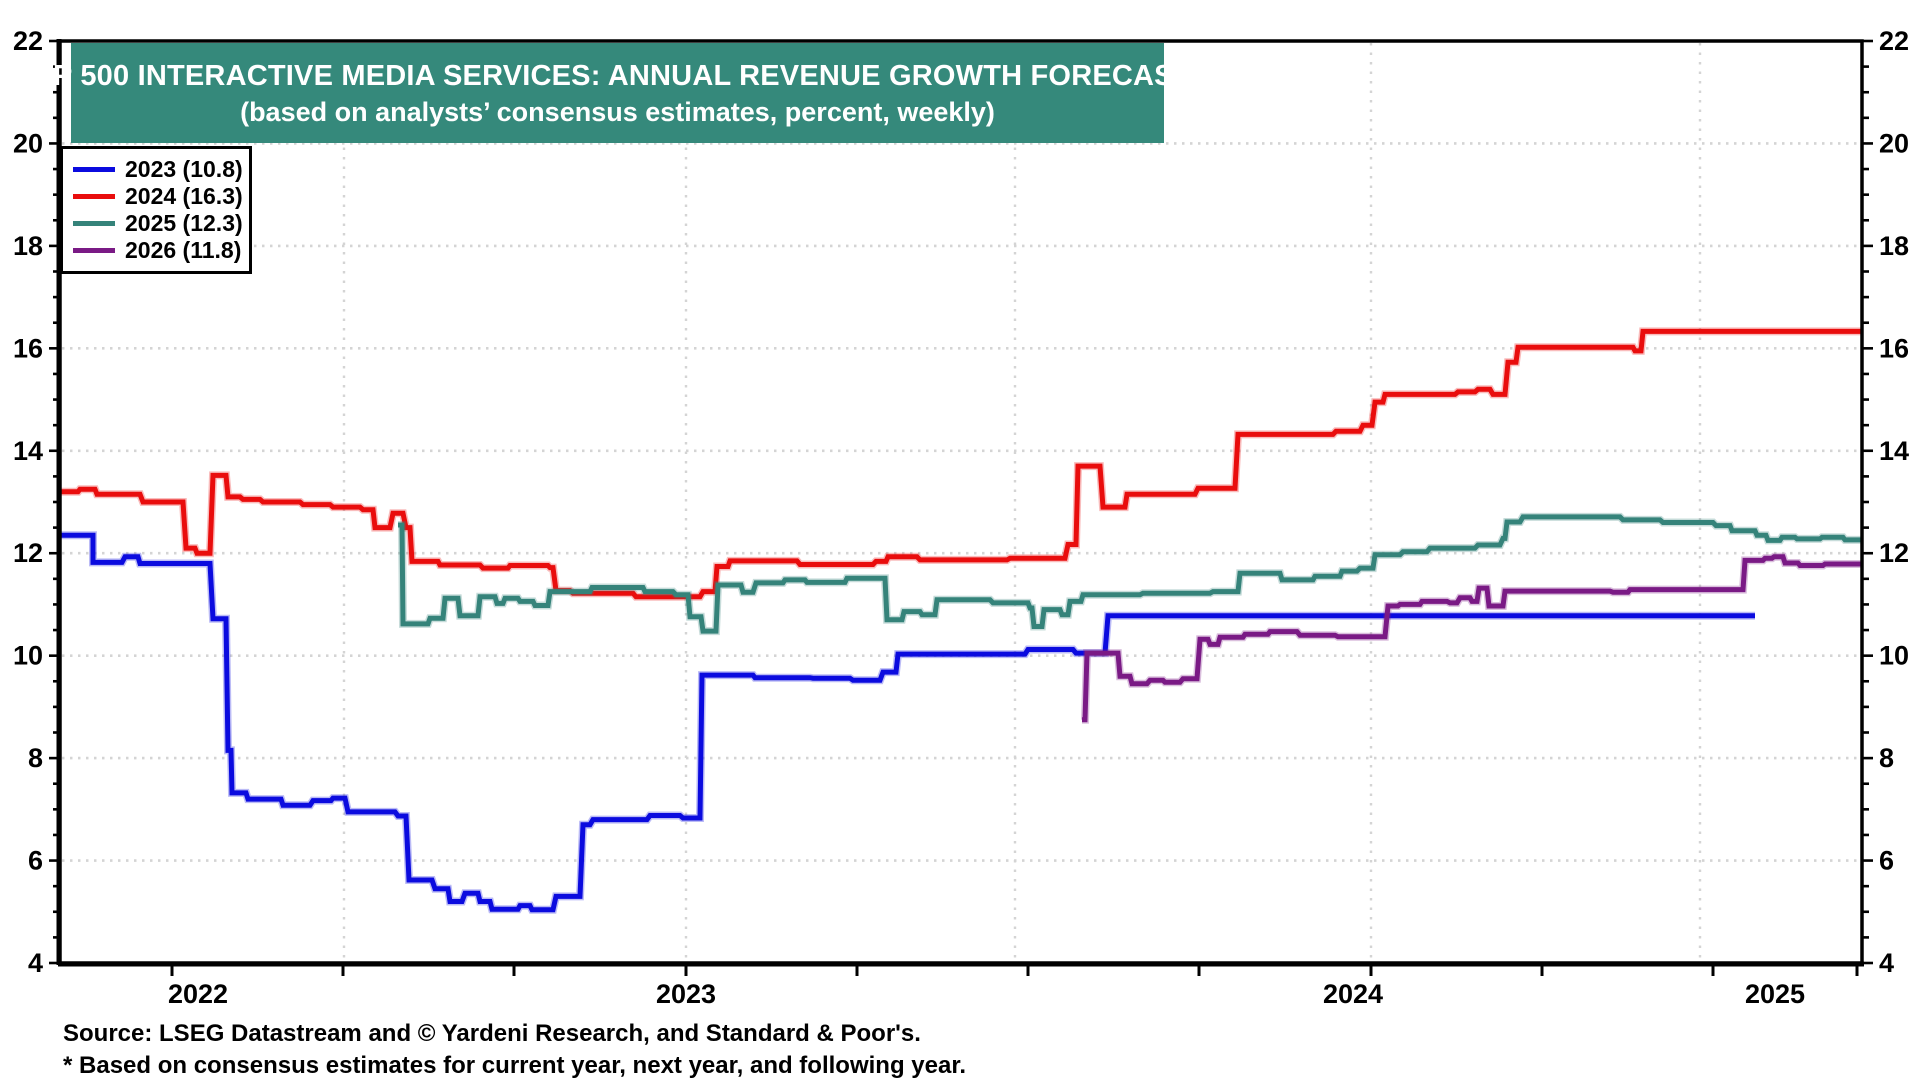  I want to click on y-axis-label-left: 16, so click(28, 348).